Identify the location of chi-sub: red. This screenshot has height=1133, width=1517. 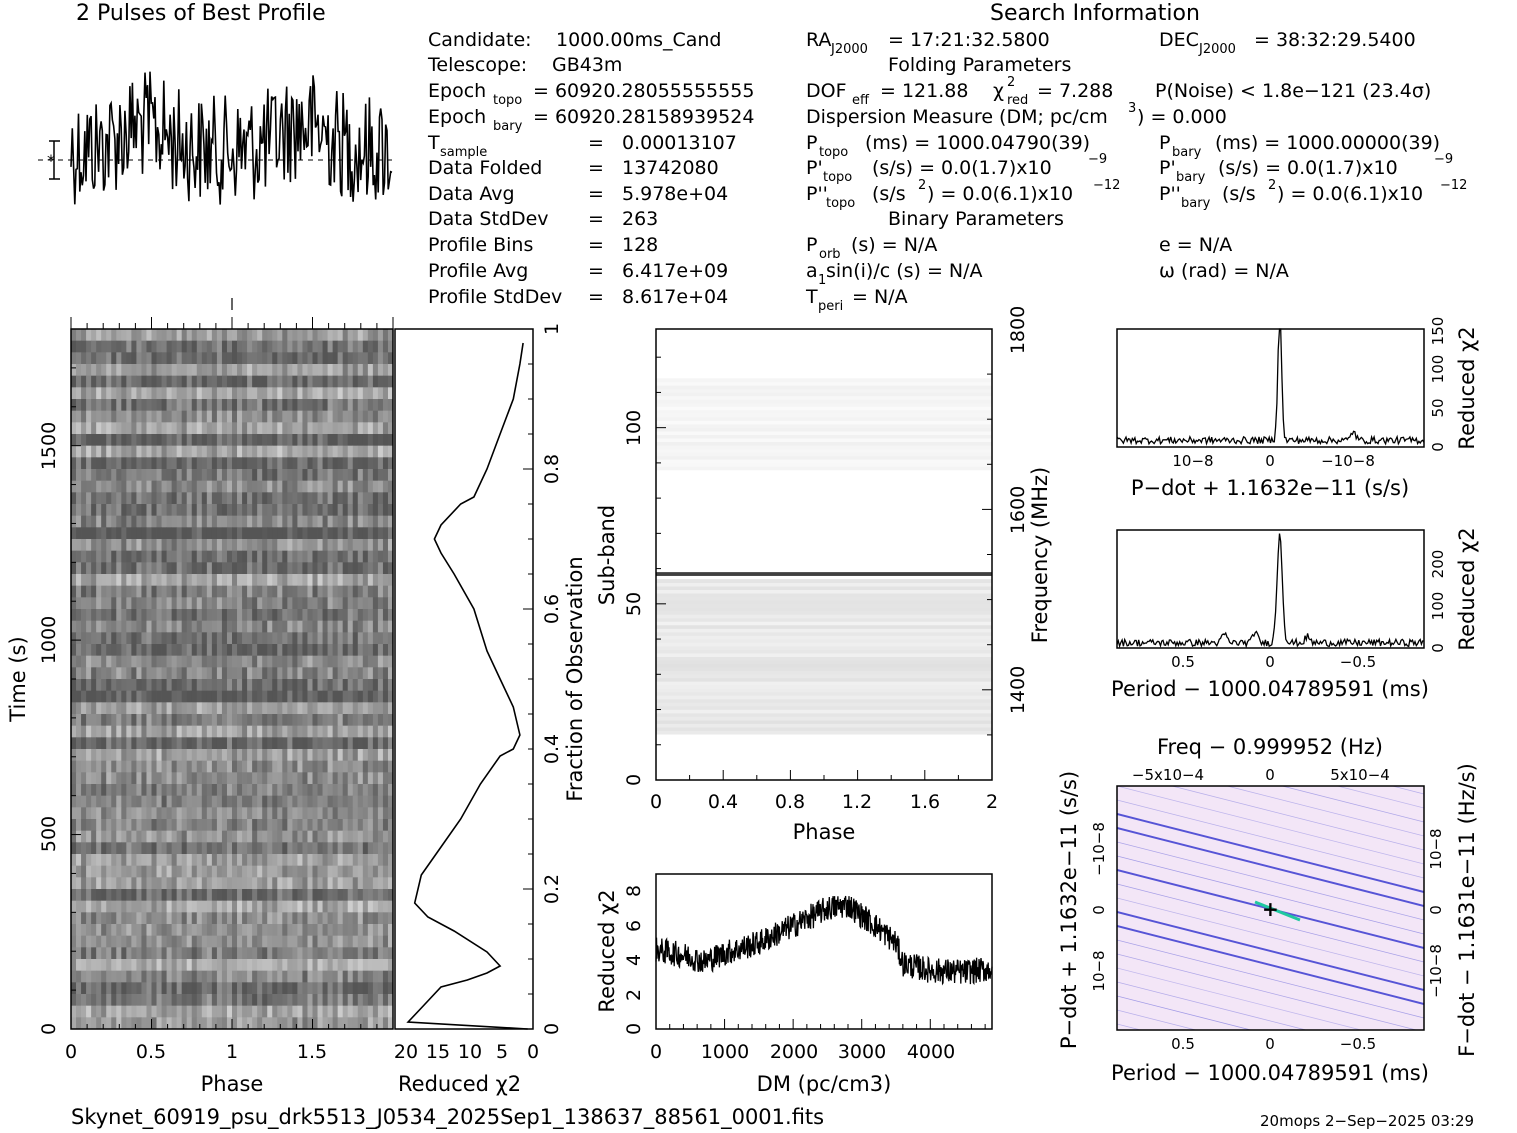
(1017, 100).